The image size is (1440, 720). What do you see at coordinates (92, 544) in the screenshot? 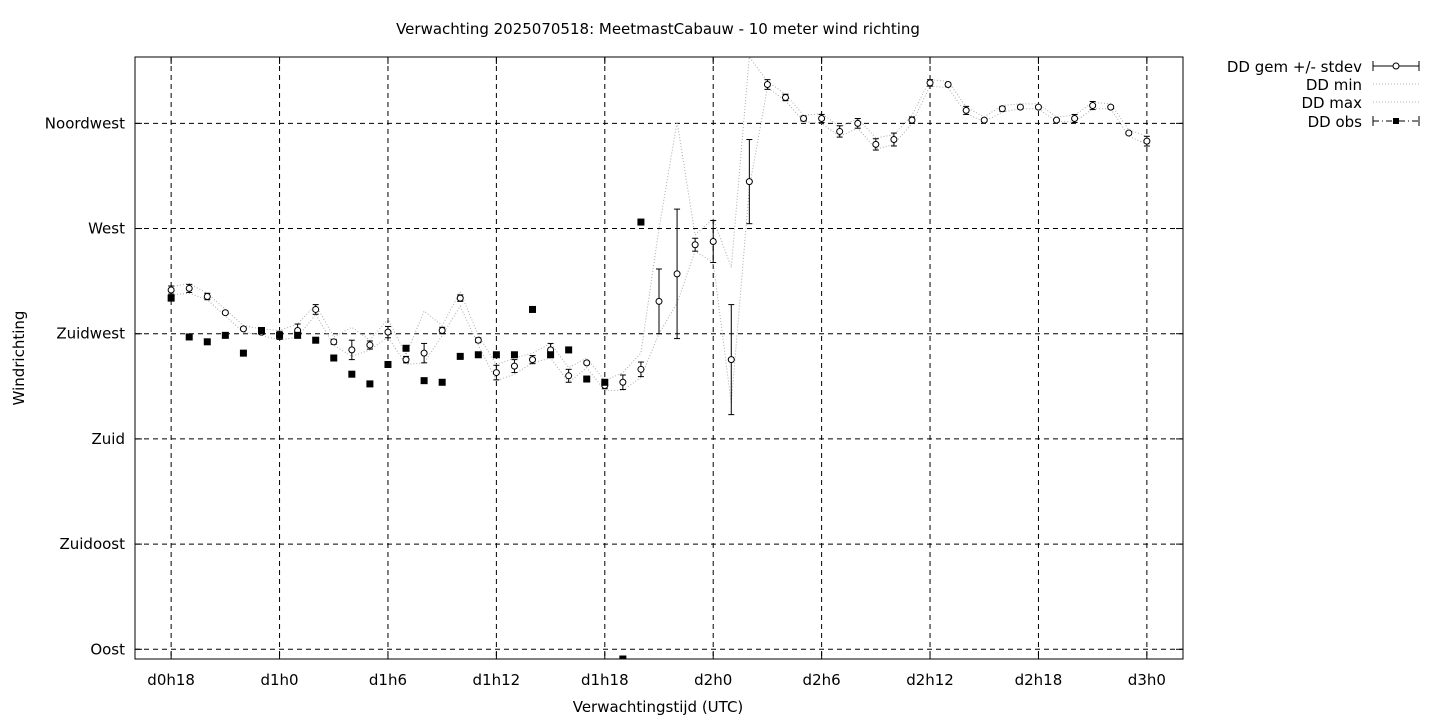
I see `y-tick-label: Zuidoost` at bounding box center [92, 544].